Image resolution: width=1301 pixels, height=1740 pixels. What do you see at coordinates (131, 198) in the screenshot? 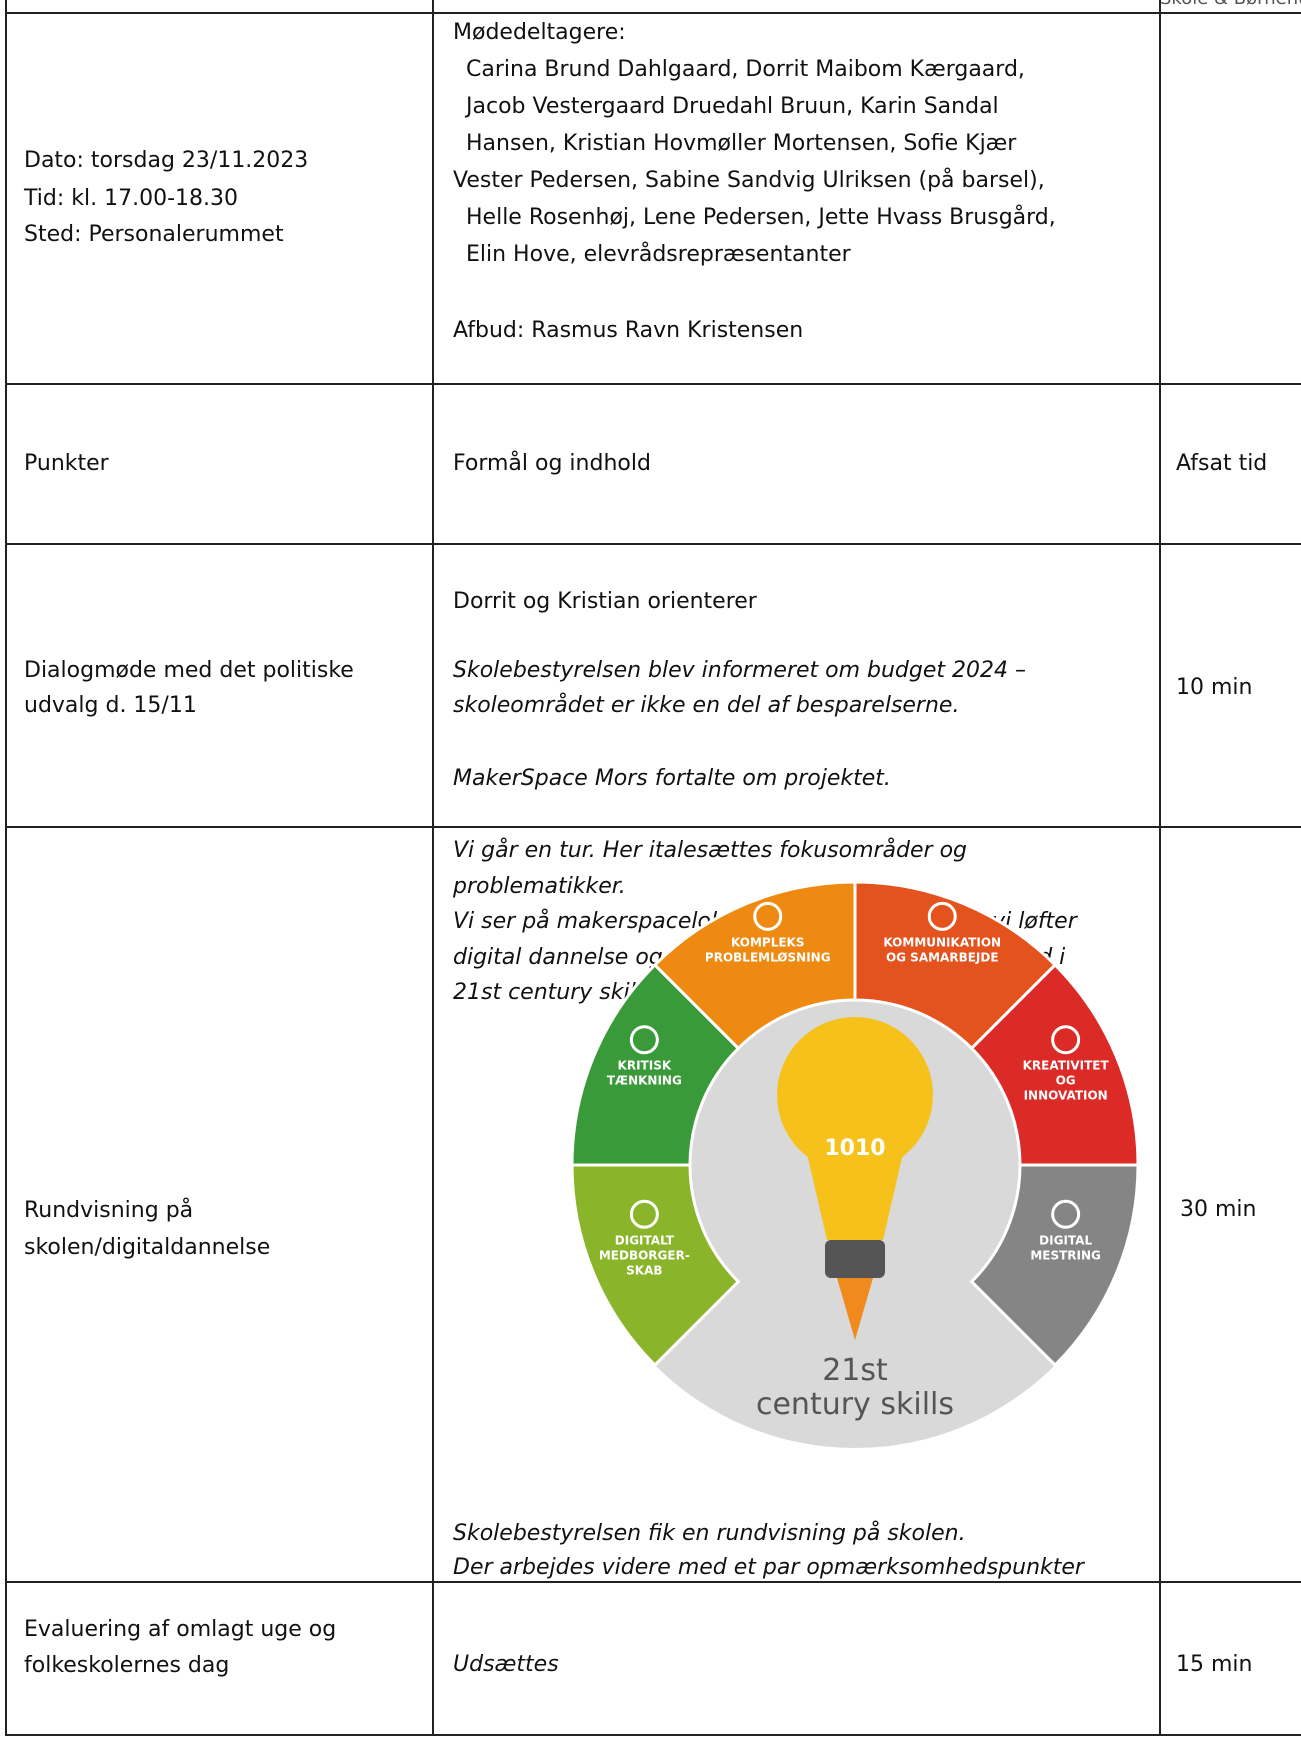
I see `cell-text: Tid: kl. 17.00-18.30` at bounding box center [131, 198].